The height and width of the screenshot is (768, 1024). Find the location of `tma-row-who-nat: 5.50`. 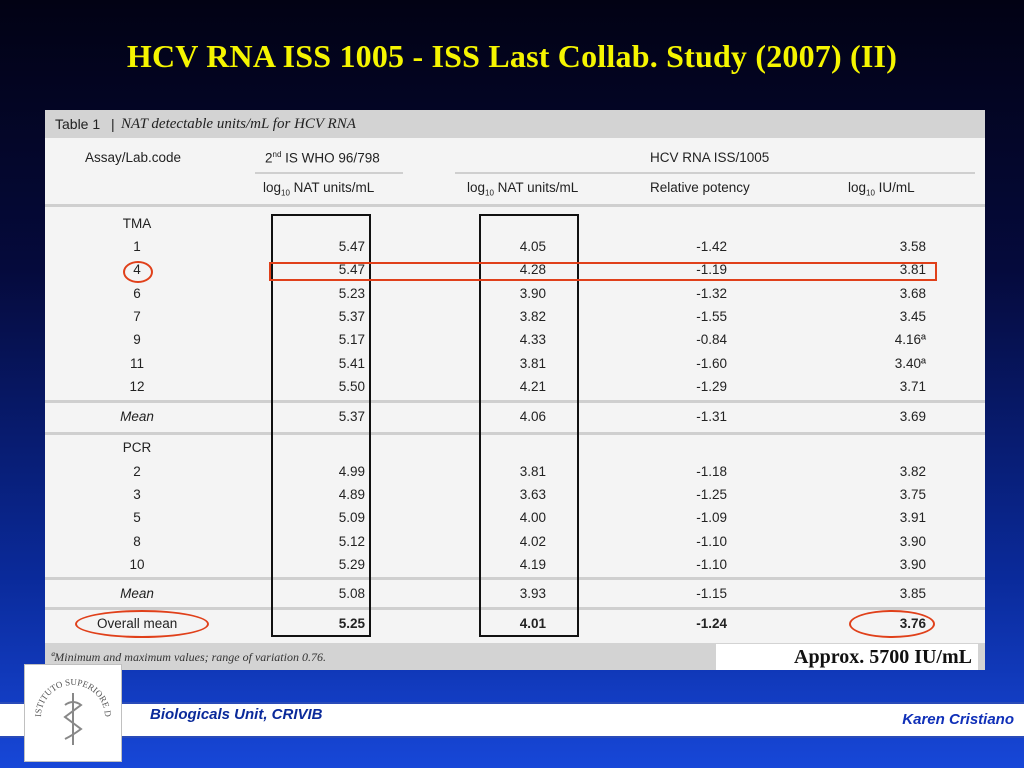

tma-row-who-nat: 5.50 is located at coordinates (351, 386).